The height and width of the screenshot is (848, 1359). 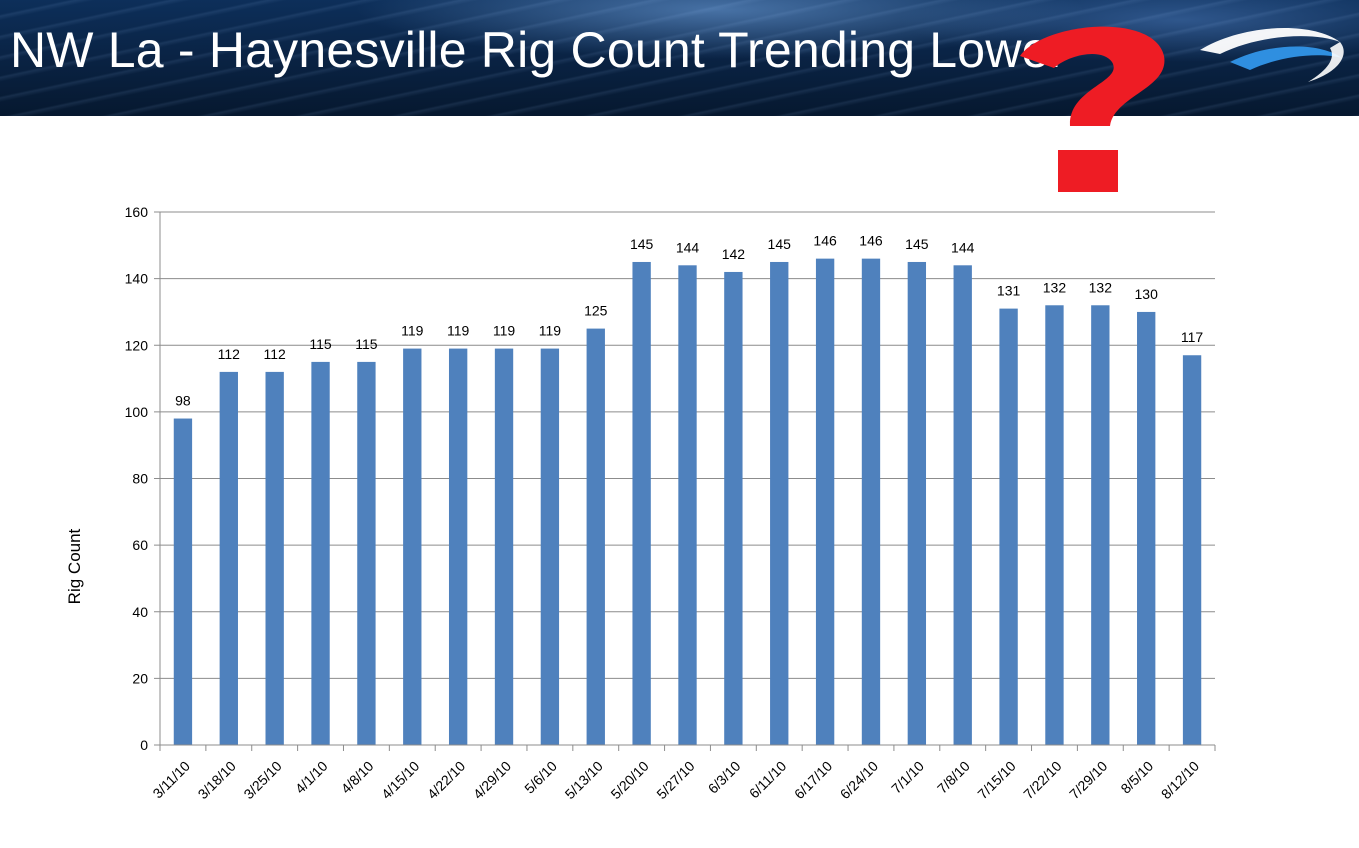 I want to click on x-tick-label: 5/6/10, so click(x=540, y=777).